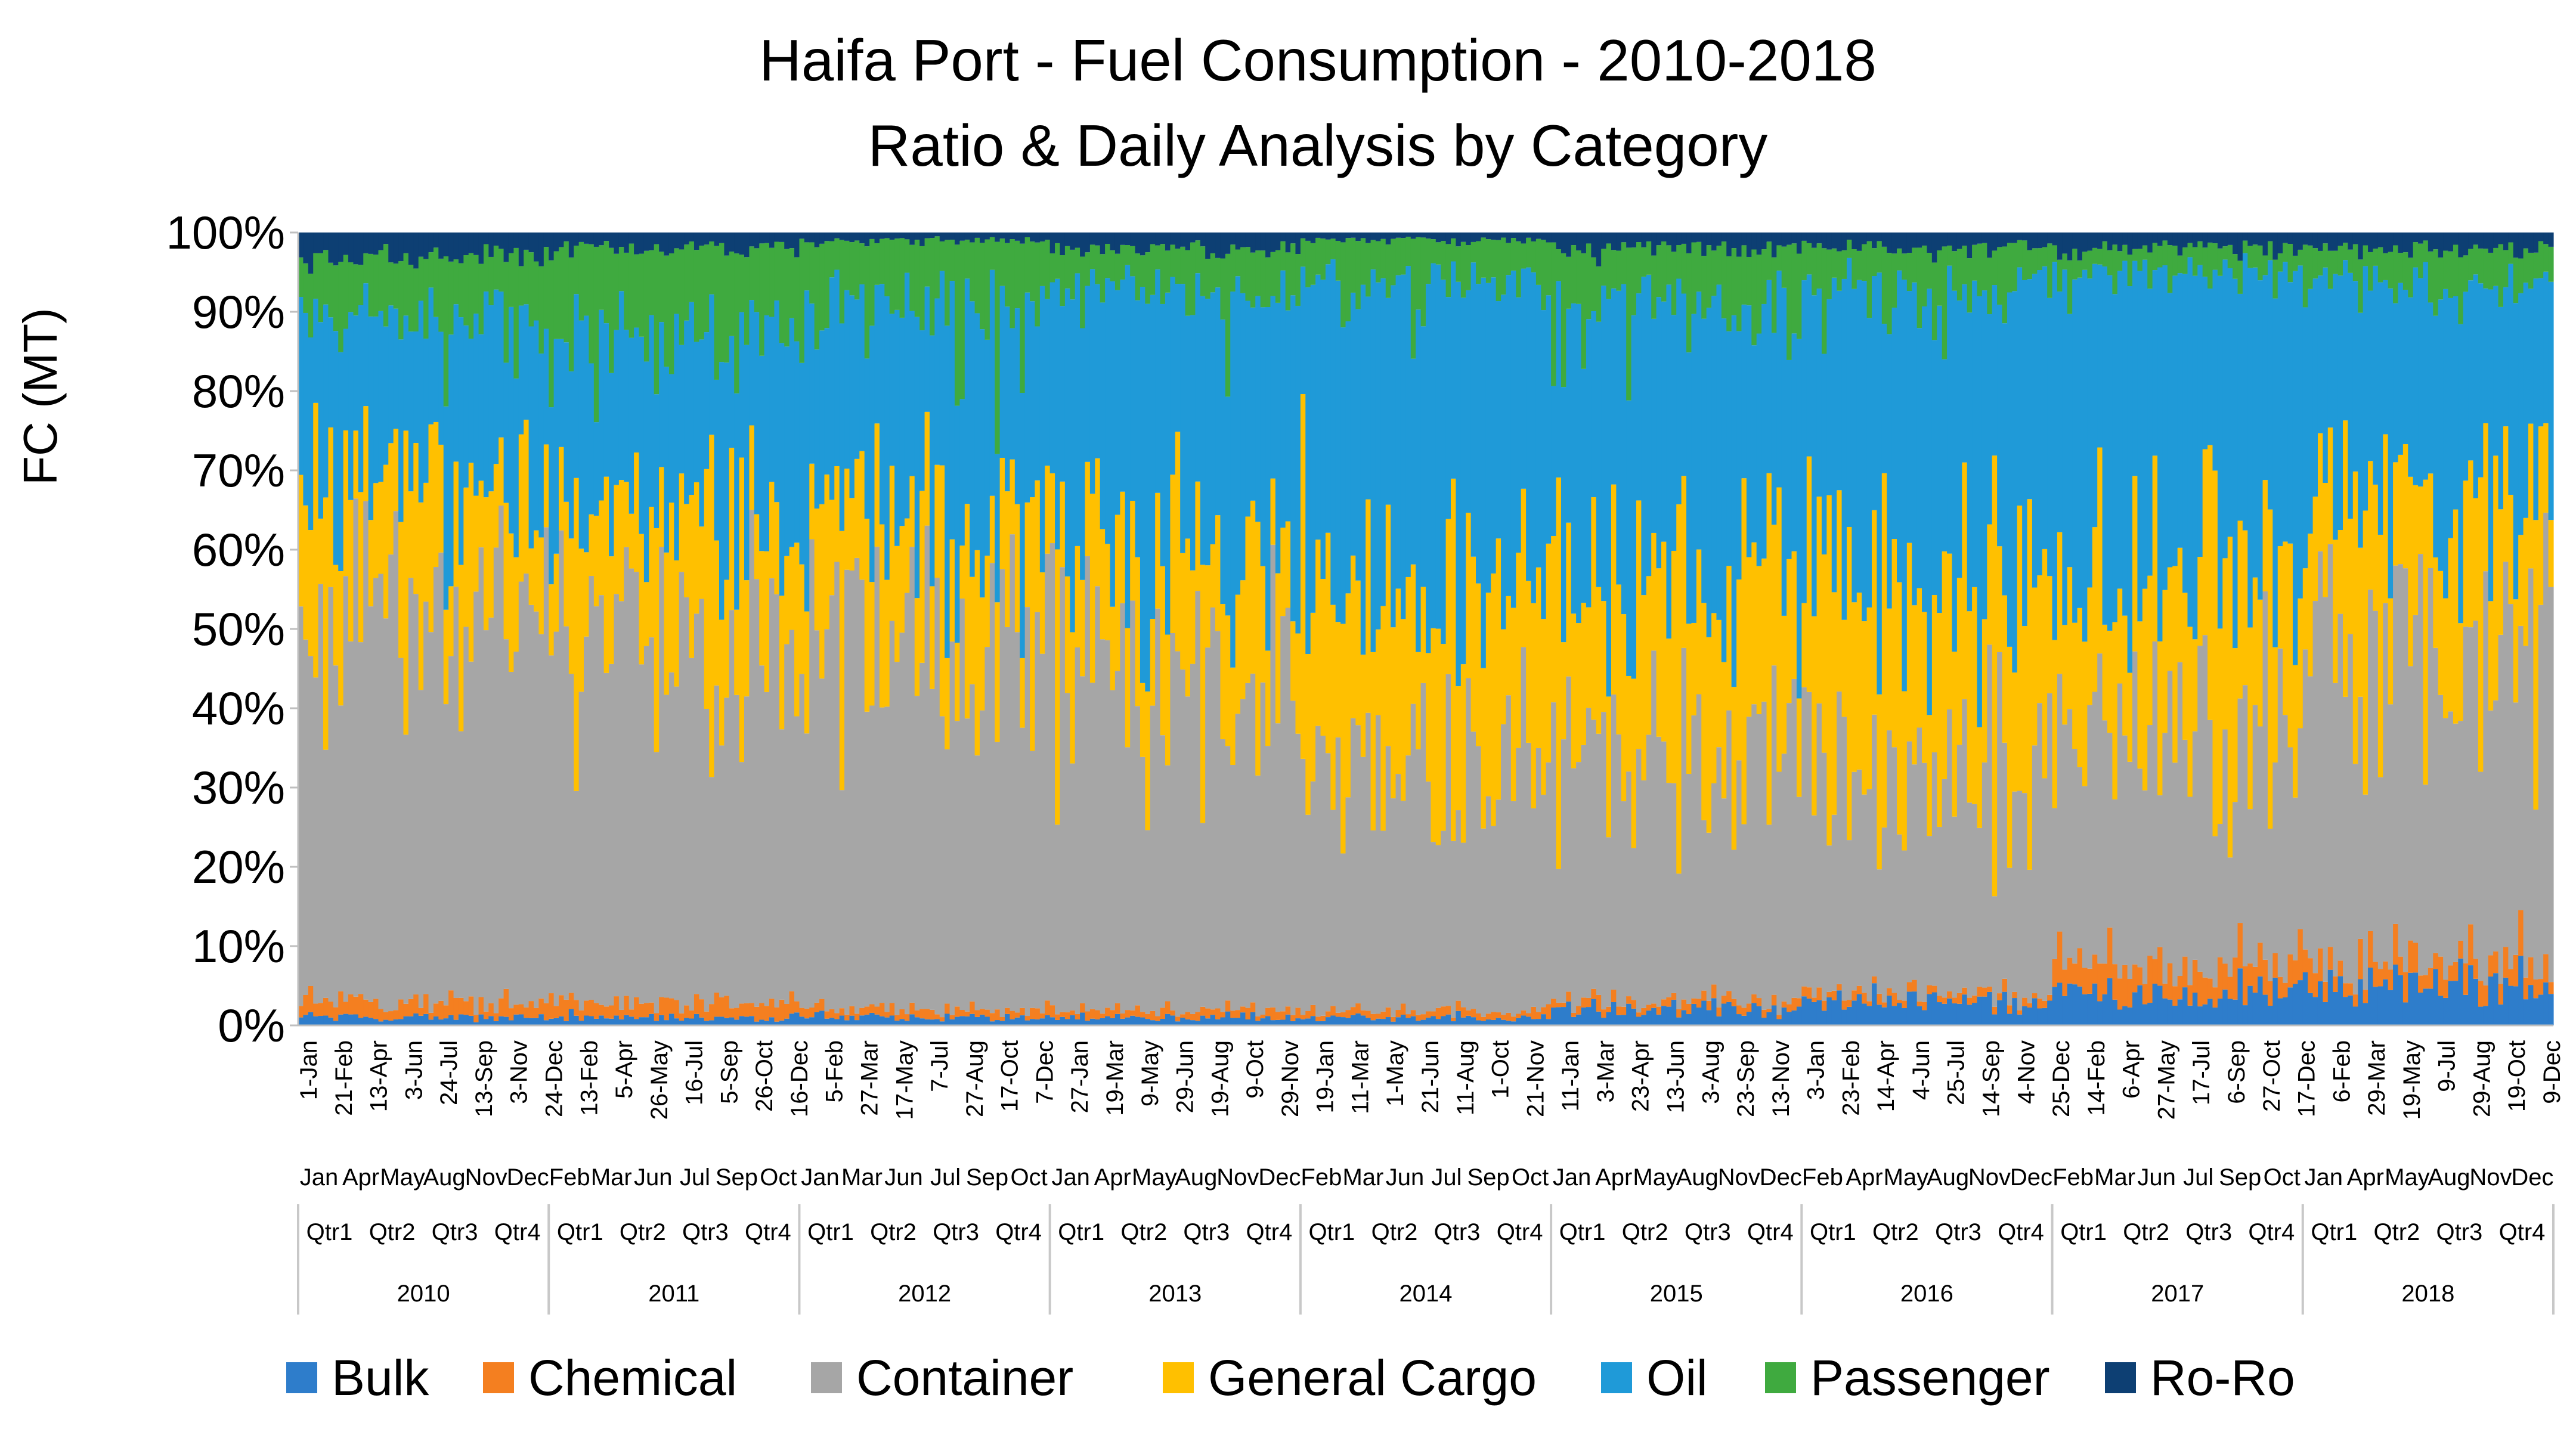 The width and height of the screenshot is (2576, 1429). I want to click on x-month-label: Dec, so click(1781, 1177).